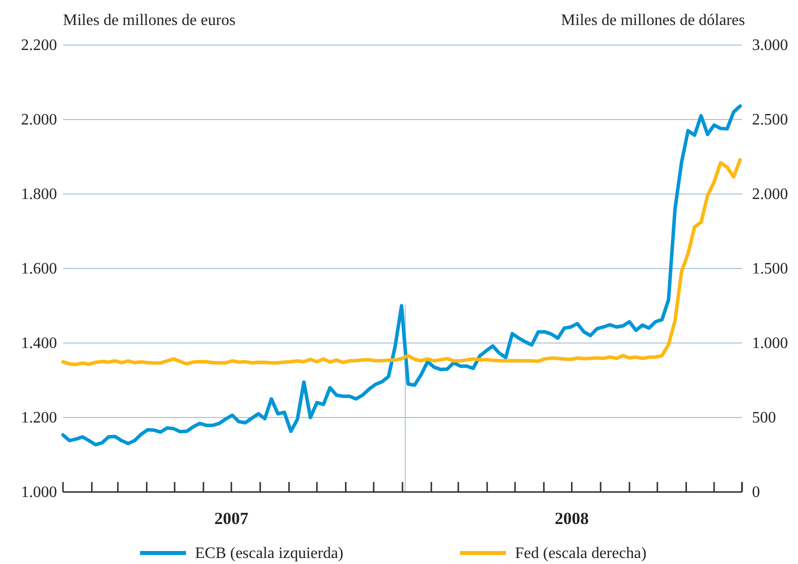  I want to click on y-tick-label: 1.800, so click(39, 194).